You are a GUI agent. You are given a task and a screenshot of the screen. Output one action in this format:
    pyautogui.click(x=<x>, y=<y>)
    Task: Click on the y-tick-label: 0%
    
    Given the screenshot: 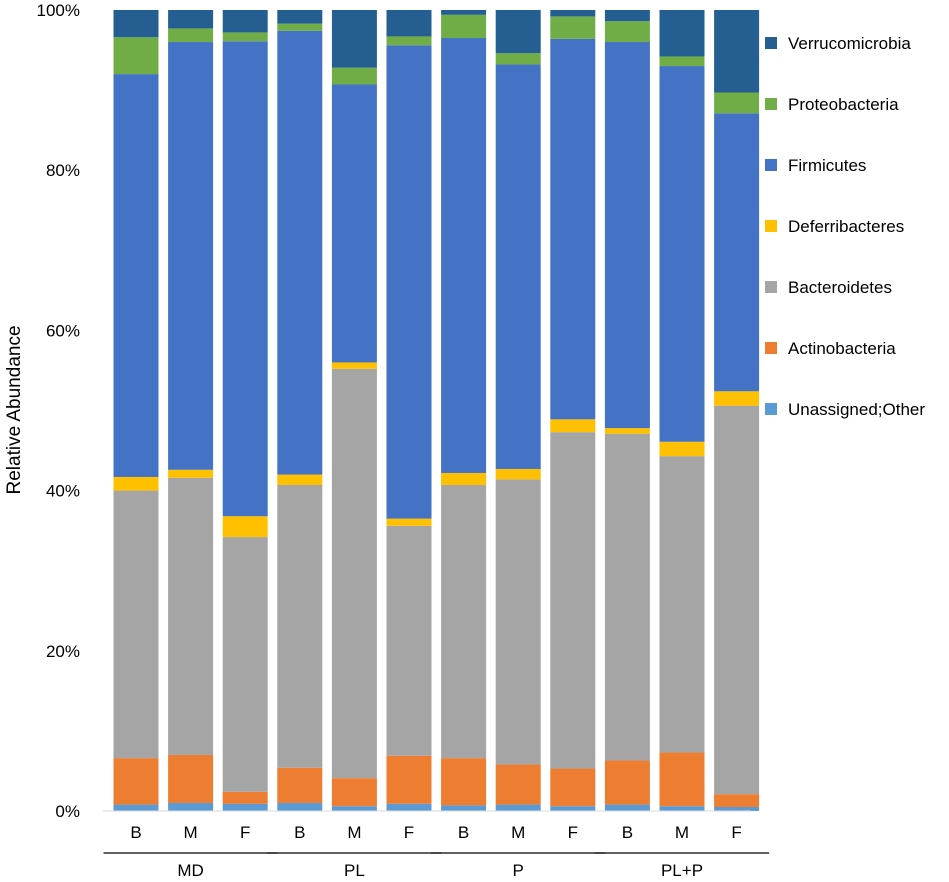 What is the action you would take?
    pyautogui.click(x=67, y=811)
    